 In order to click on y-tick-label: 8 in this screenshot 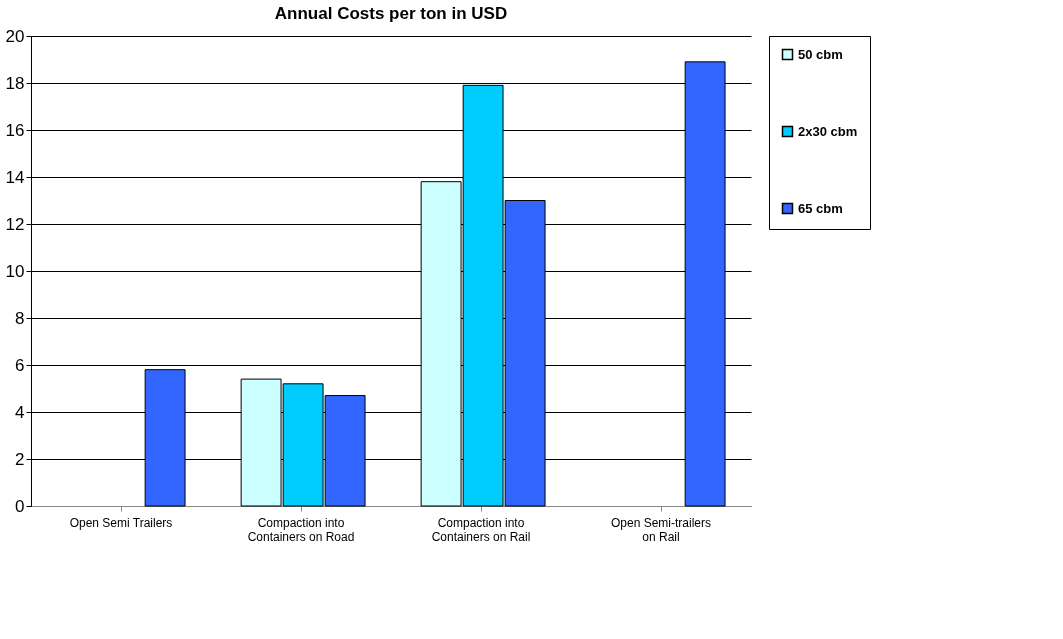, I will do `click(20, 318)`.